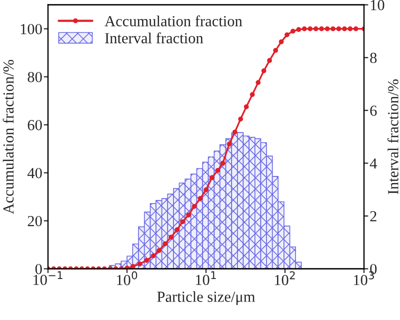  What do you see at coordinates (206, 298) in the screenshot?
I see `x-axis-title: Particle size/μm` at bounding box center [206, 298].